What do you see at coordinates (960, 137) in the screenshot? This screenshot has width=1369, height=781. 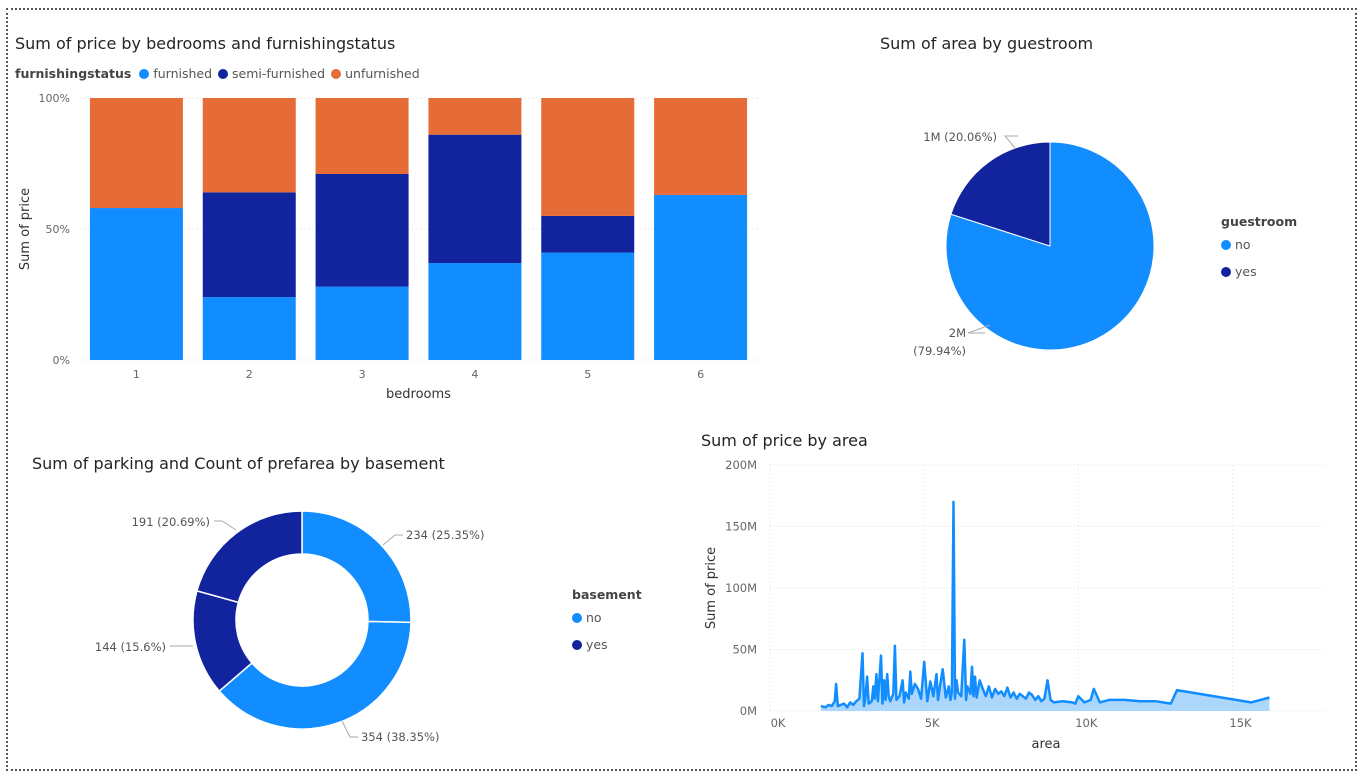 I see `pie-data-label: 1M (20.06%)` at bounding box center [960, 137].